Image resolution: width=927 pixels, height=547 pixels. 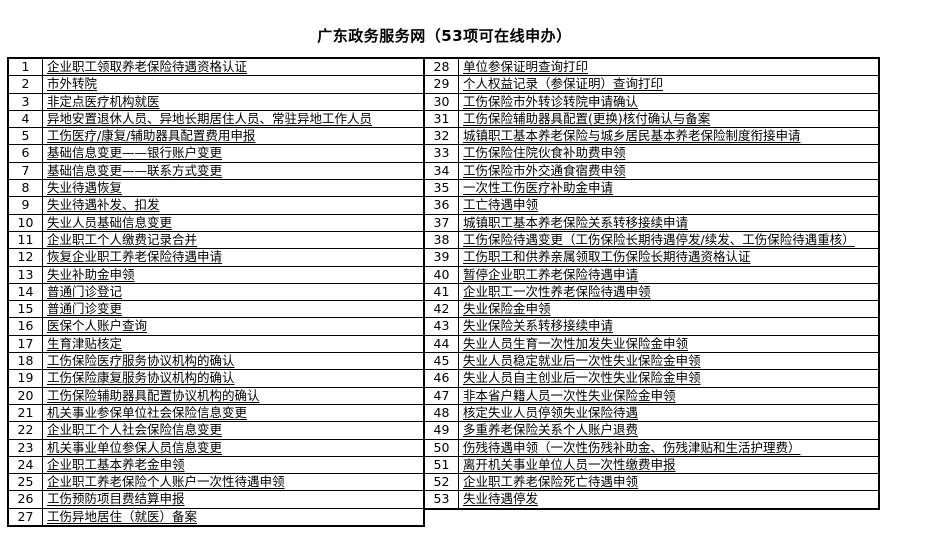 I want to click on service-item-label: 基础信息变更——联系方式变更, so click(x=135, y=170).